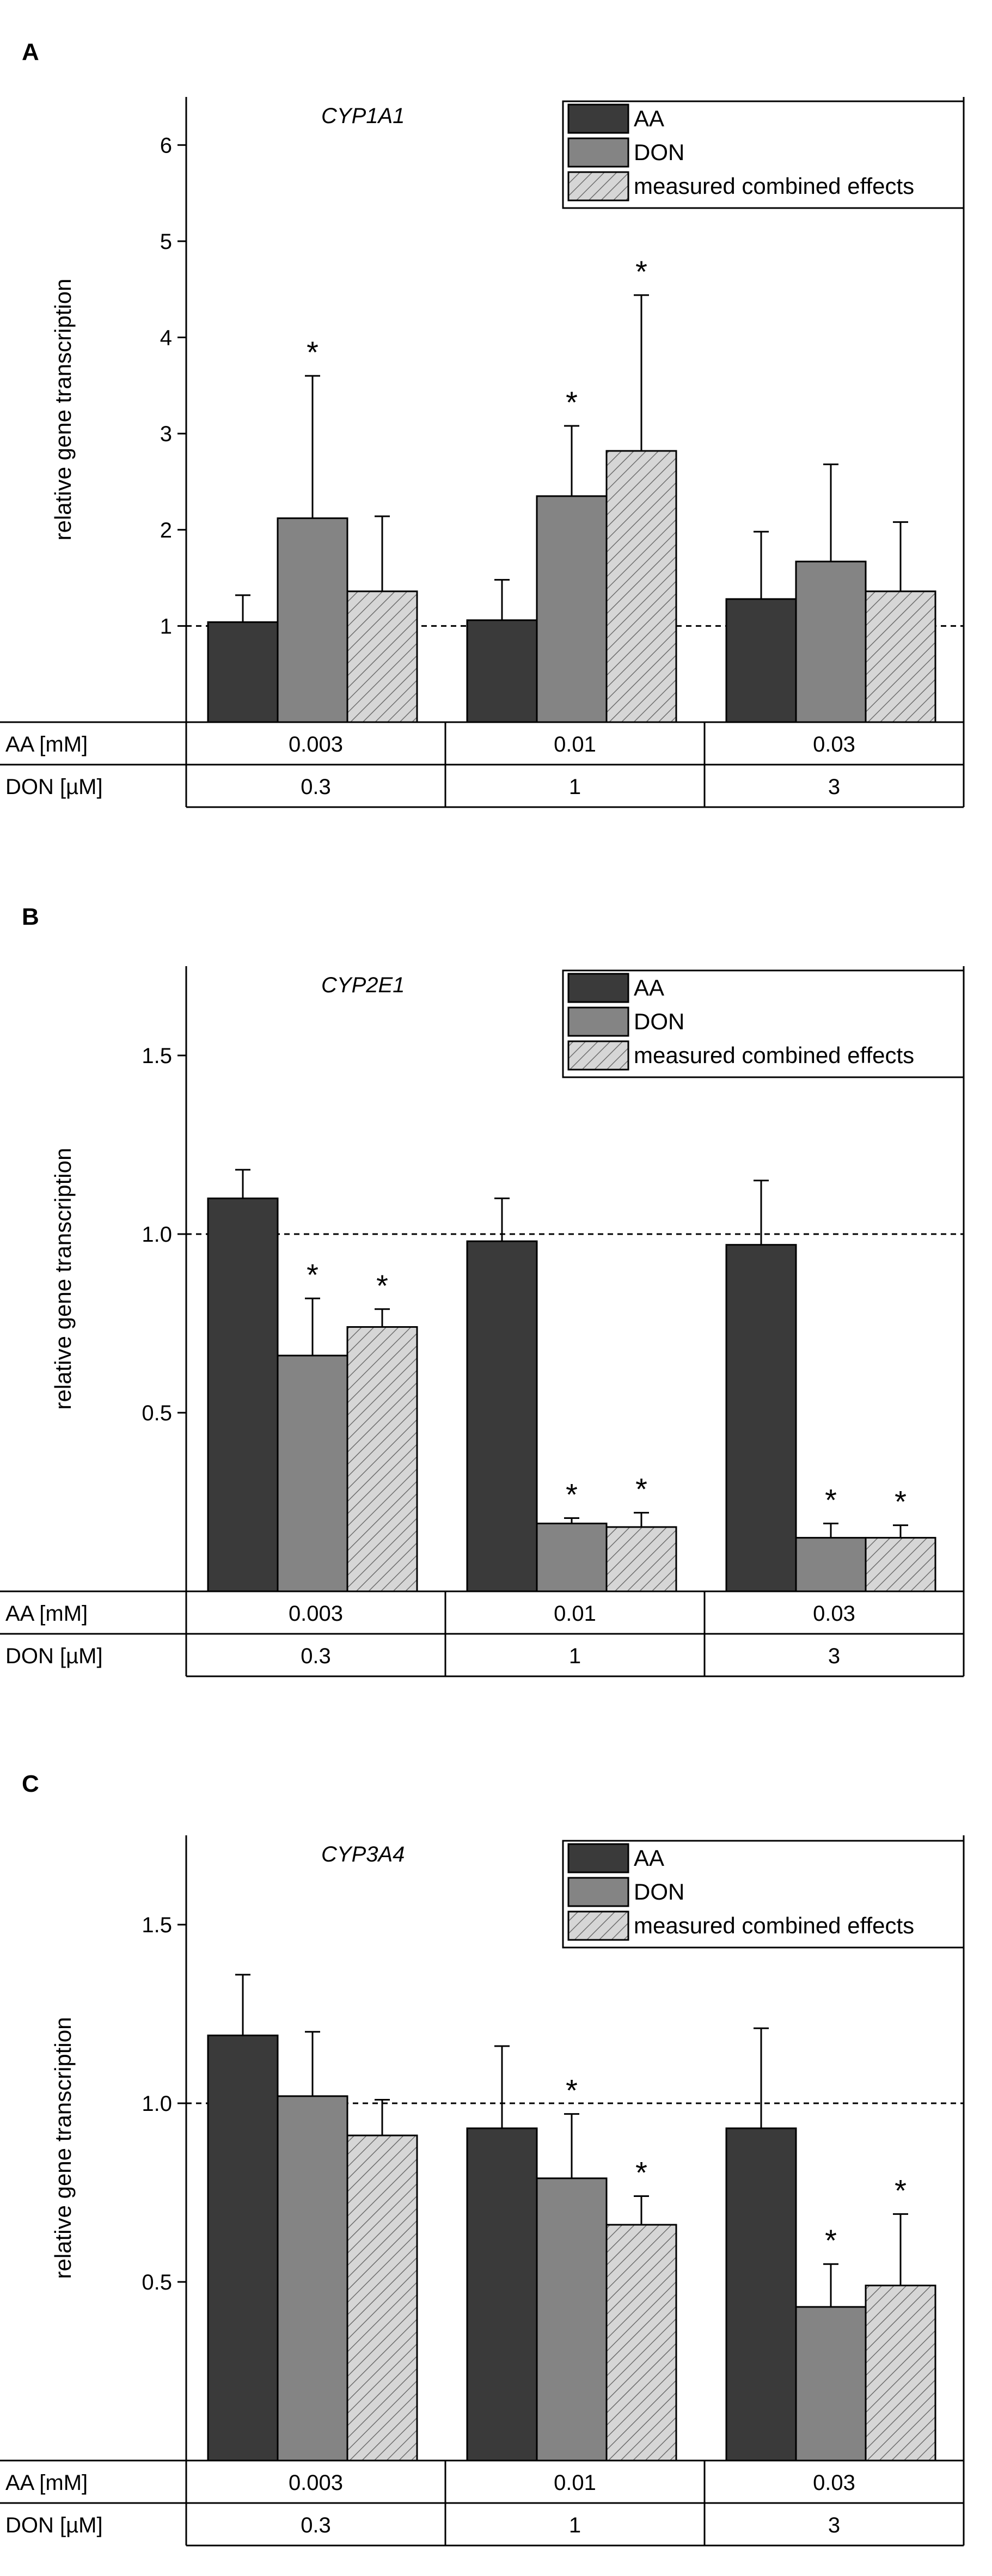  What do you see at coordinates (166, 145) in the screenshot?
I see `y-tick-label: 6` at bounding box center [166, 145].